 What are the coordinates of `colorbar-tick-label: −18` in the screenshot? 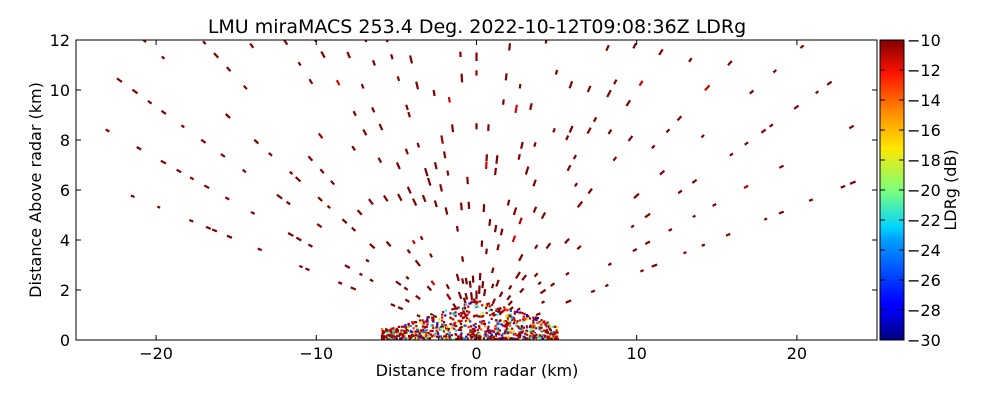 It's located at (924, 160).